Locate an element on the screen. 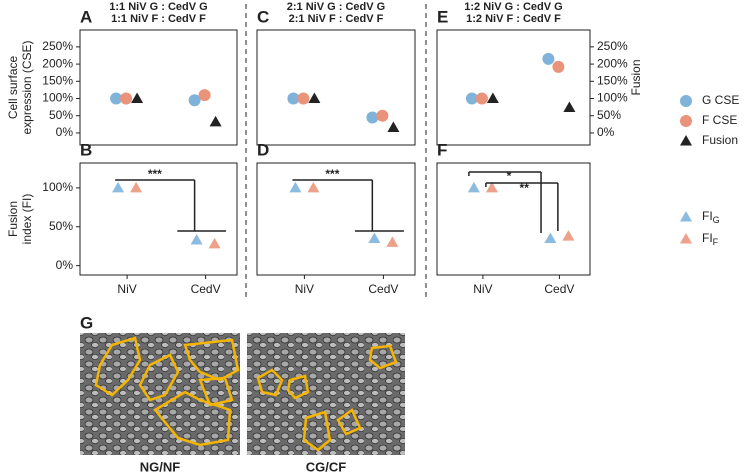  significance-label: ** is located at coordinates (525, 188).